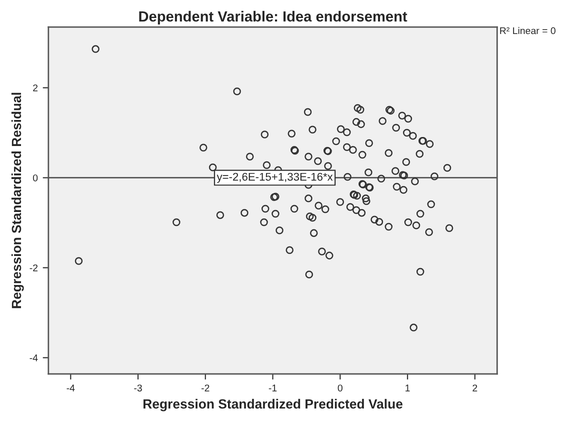 Image resolution: width=563 pixels, height=422 pixels. I want to click on x-tick-label: 2, so click(475, 388).